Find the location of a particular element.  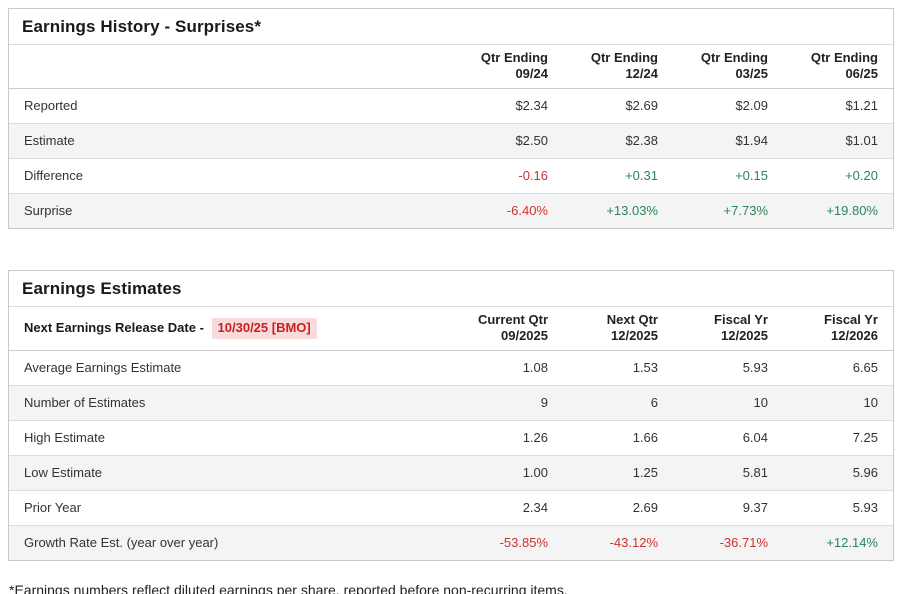

column-header: Qtr Ending 06/25 is located at coordinates (838, 67).